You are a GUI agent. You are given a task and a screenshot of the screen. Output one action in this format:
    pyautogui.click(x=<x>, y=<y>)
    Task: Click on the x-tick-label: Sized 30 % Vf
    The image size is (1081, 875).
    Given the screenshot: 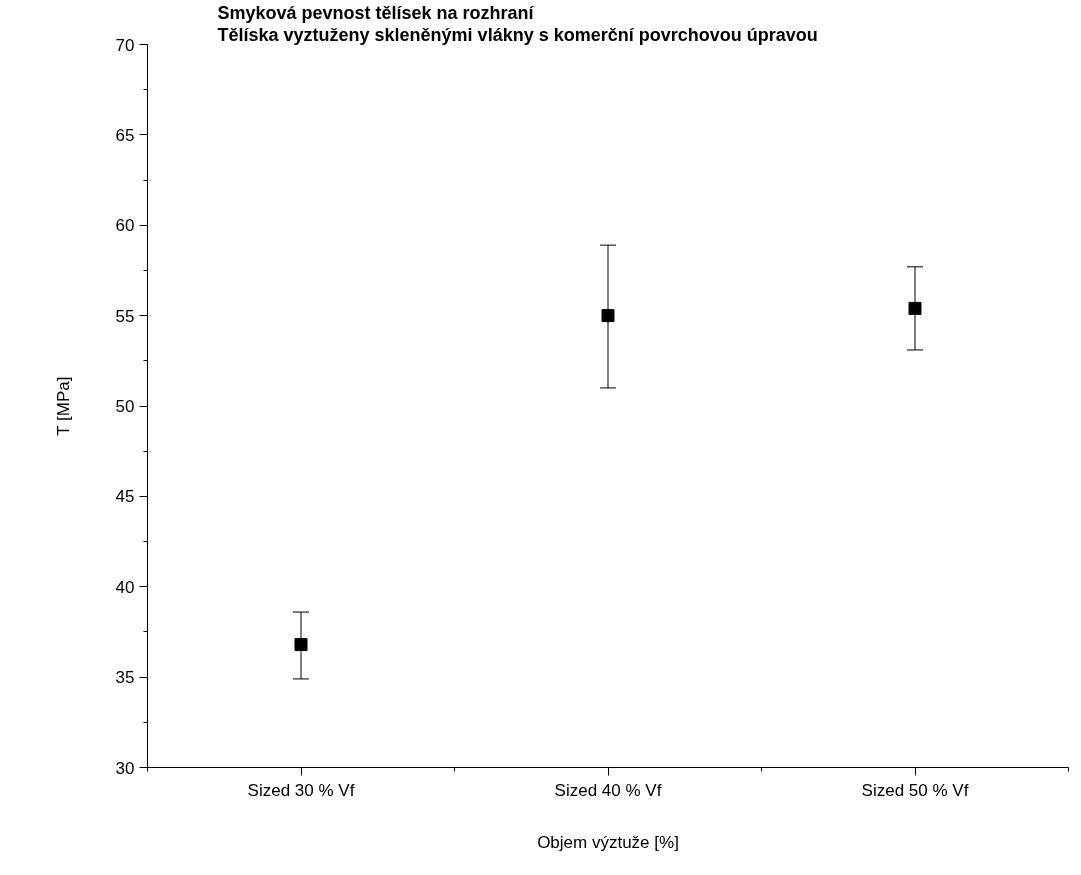 What is the action you would take?
    pyautogui.click(x=301, y=790)
    